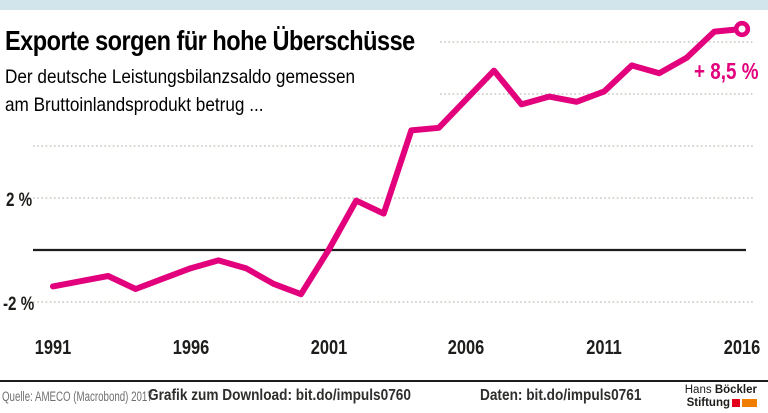 The image size is (768, 413). I want to click on hans-boeckler-stiftung-logo: Hans Böckler Stiftung, so click(720, 397).